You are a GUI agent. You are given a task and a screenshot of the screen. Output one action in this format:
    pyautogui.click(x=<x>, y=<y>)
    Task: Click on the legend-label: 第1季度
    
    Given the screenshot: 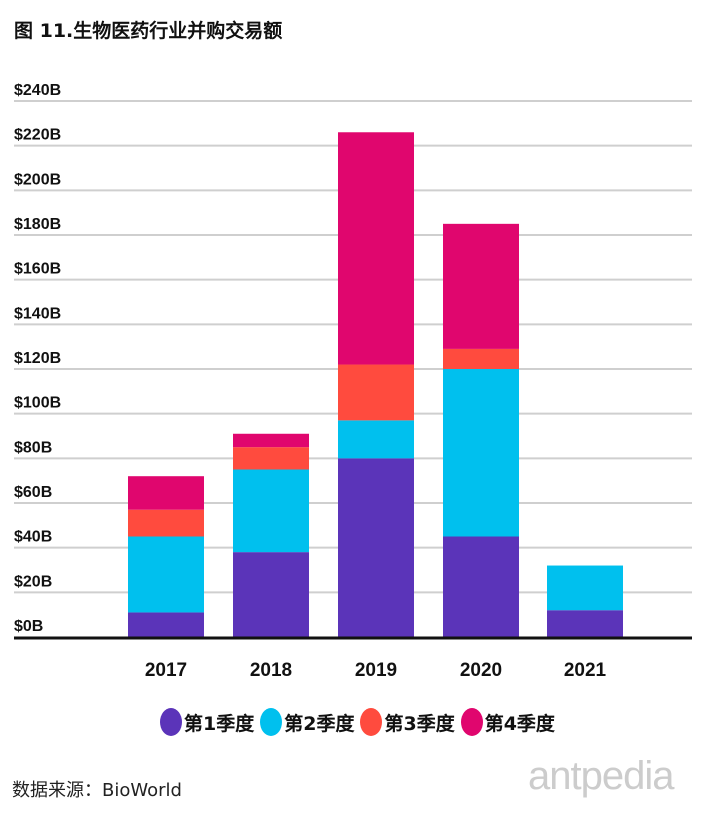 What is the action you would take?
    pyautogui.click(x=219, y=723)
    